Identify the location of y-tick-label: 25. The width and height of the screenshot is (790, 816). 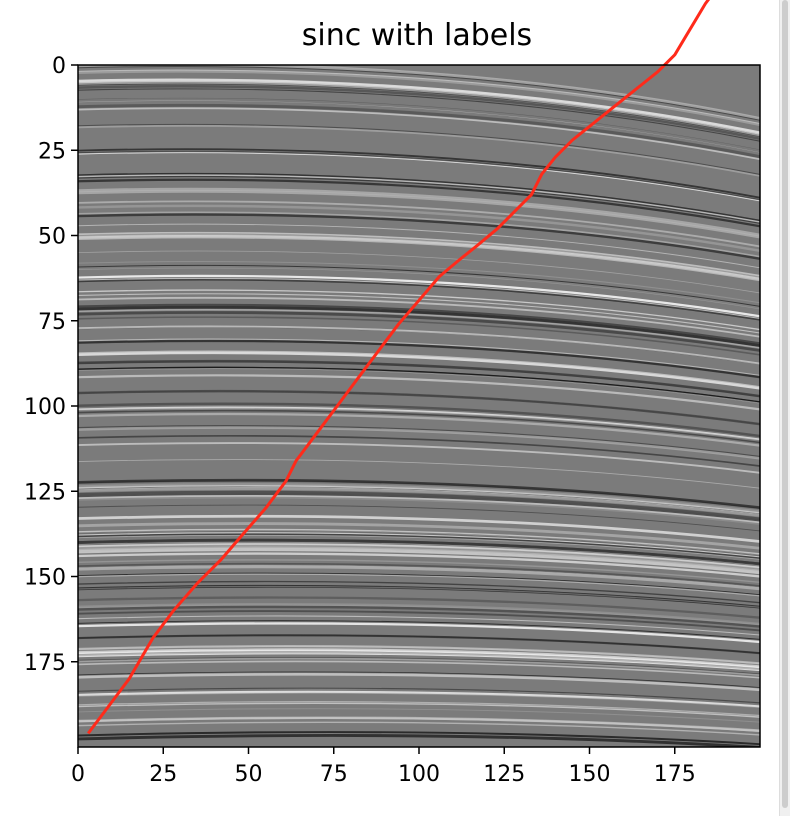
(52, 151).